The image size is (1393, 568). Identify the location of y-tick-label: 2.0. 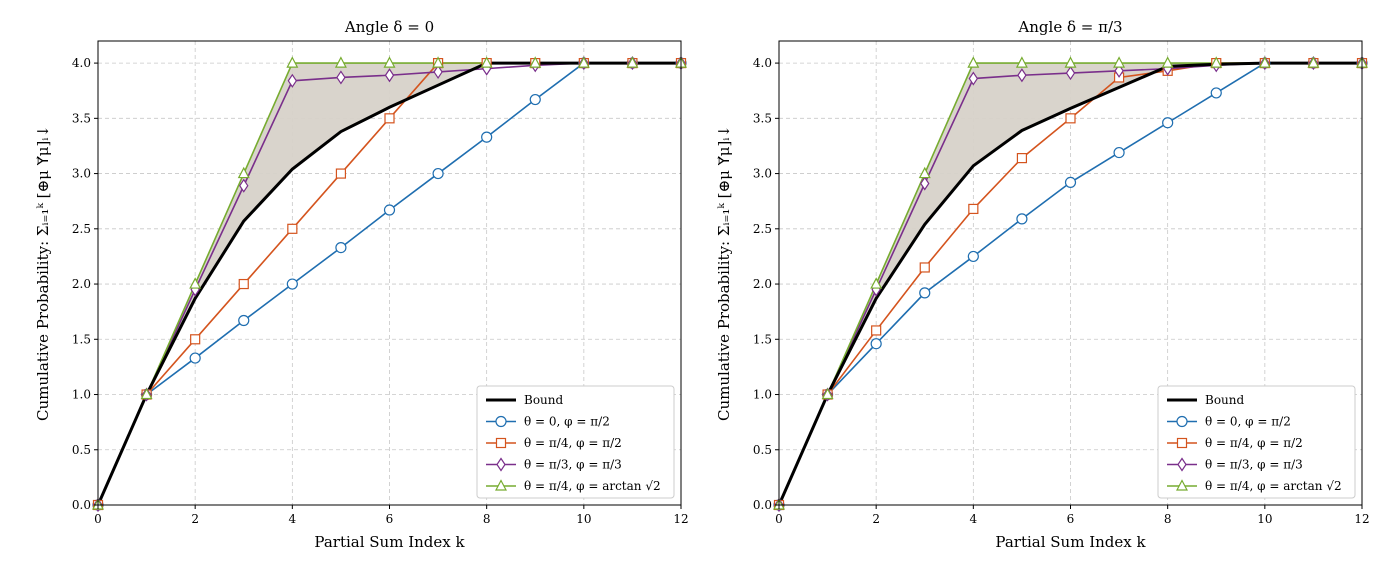
(81, 284).